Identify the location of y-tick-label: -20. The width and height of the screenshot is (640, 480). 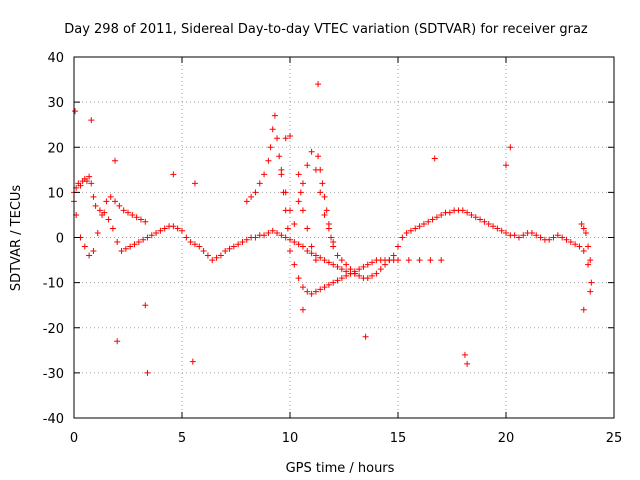
(53, 329).